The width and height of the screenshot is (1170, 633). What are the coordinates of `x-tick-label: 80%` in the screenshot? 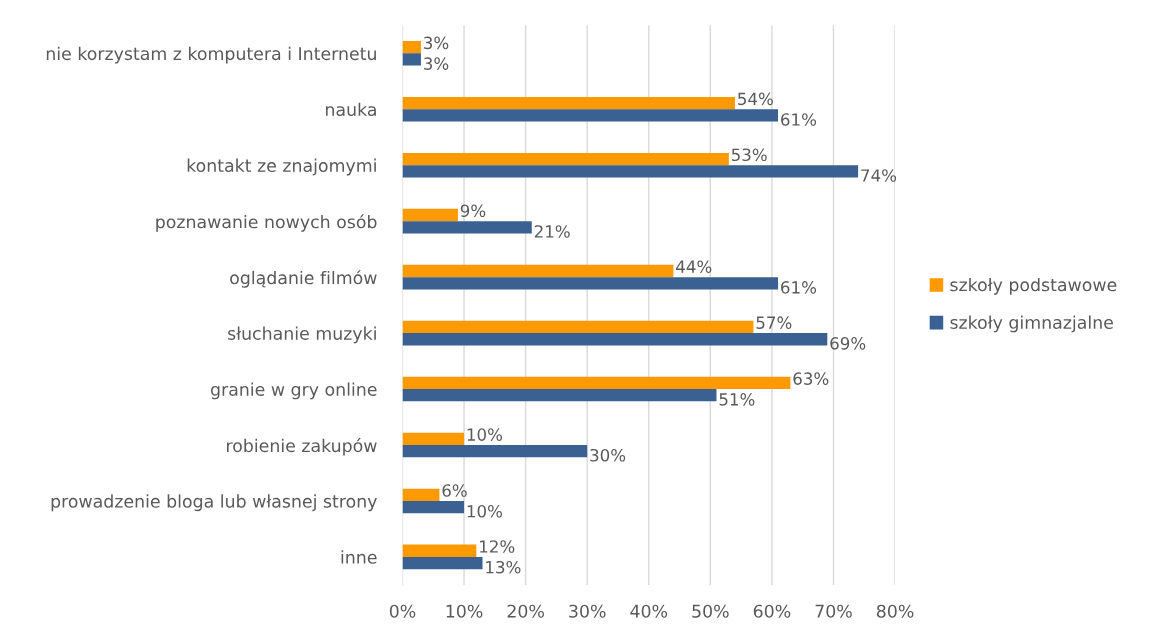 It's located at (895, 611).